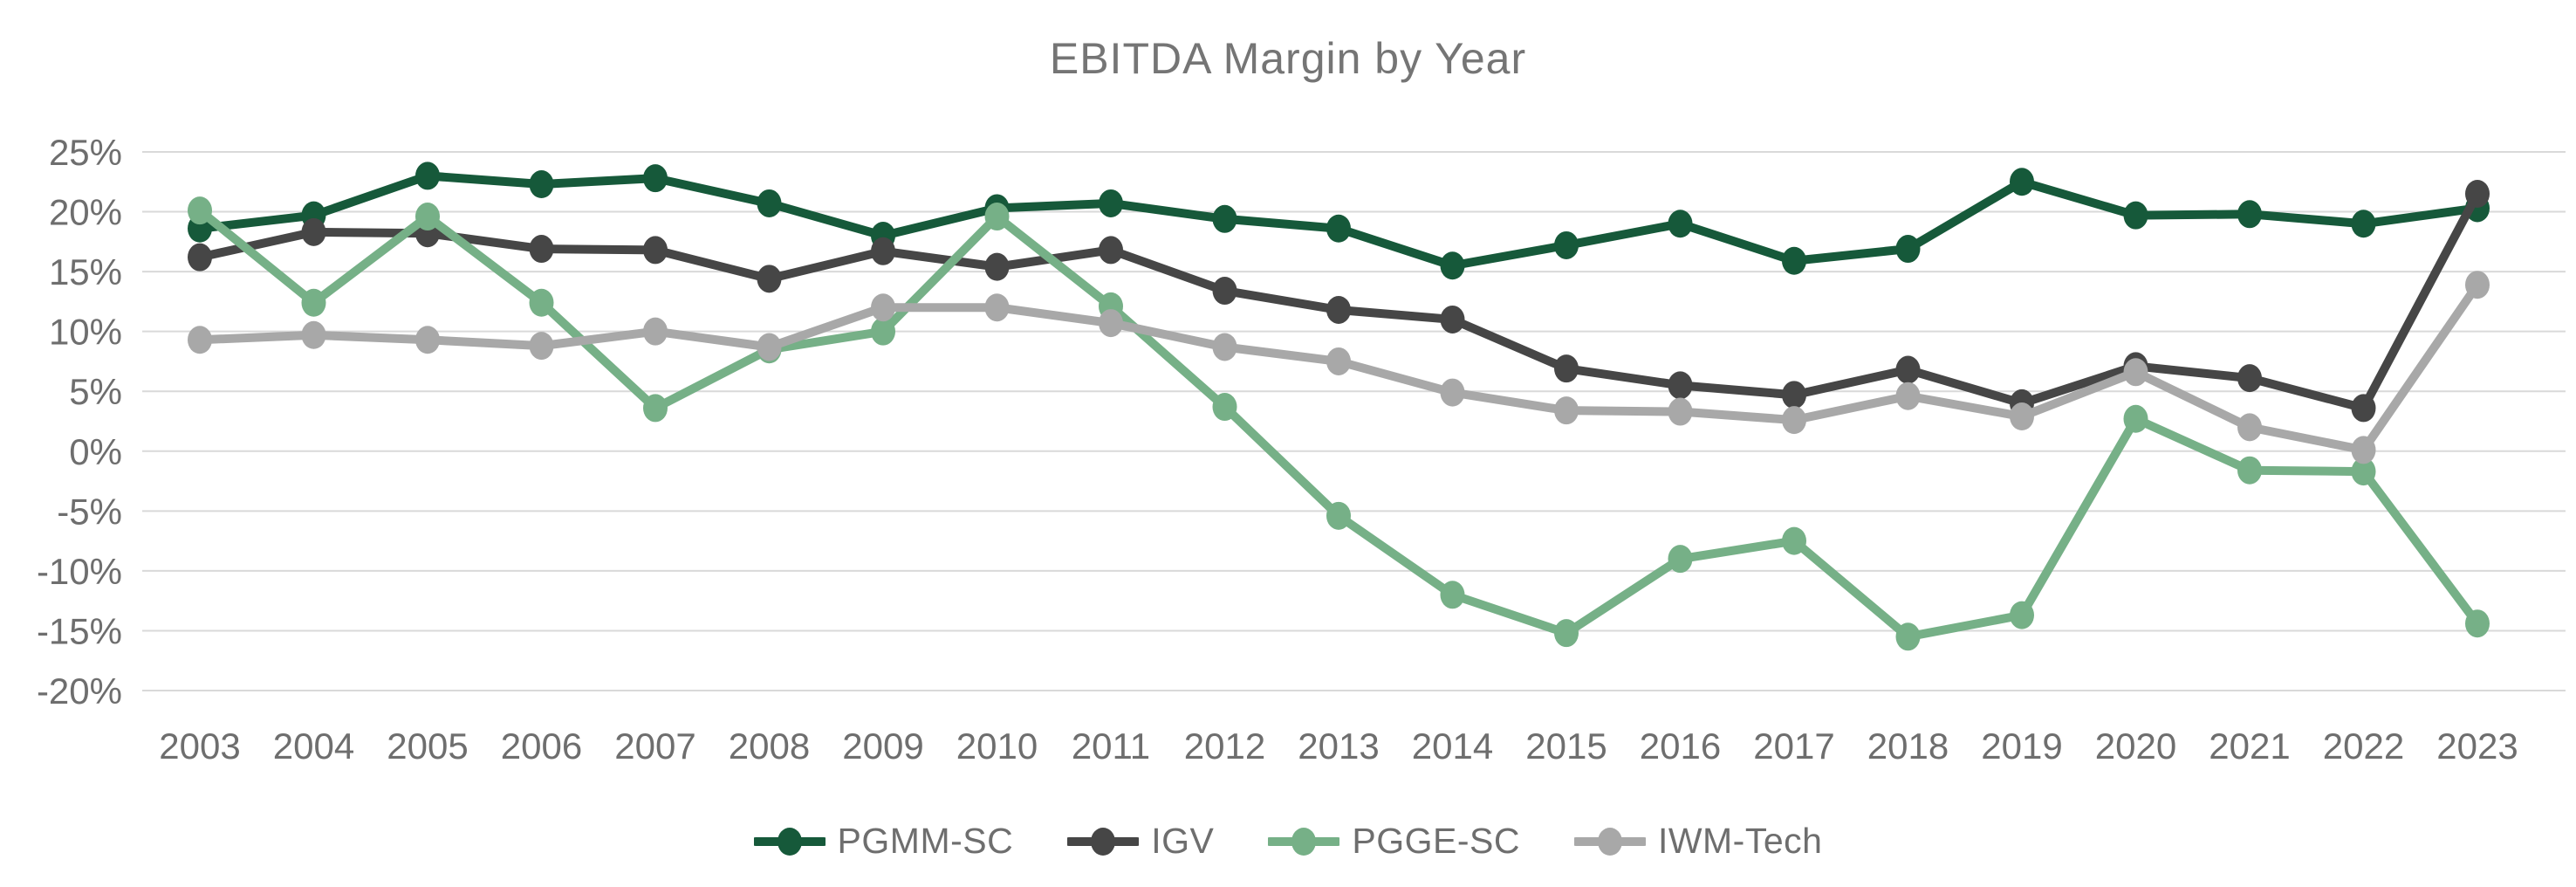 This screenshot has height=887, width=2576. Describe the element at coordinates (1680, 411) in the screenshot. I see `data-point-iwm-tech-2016` at that location.